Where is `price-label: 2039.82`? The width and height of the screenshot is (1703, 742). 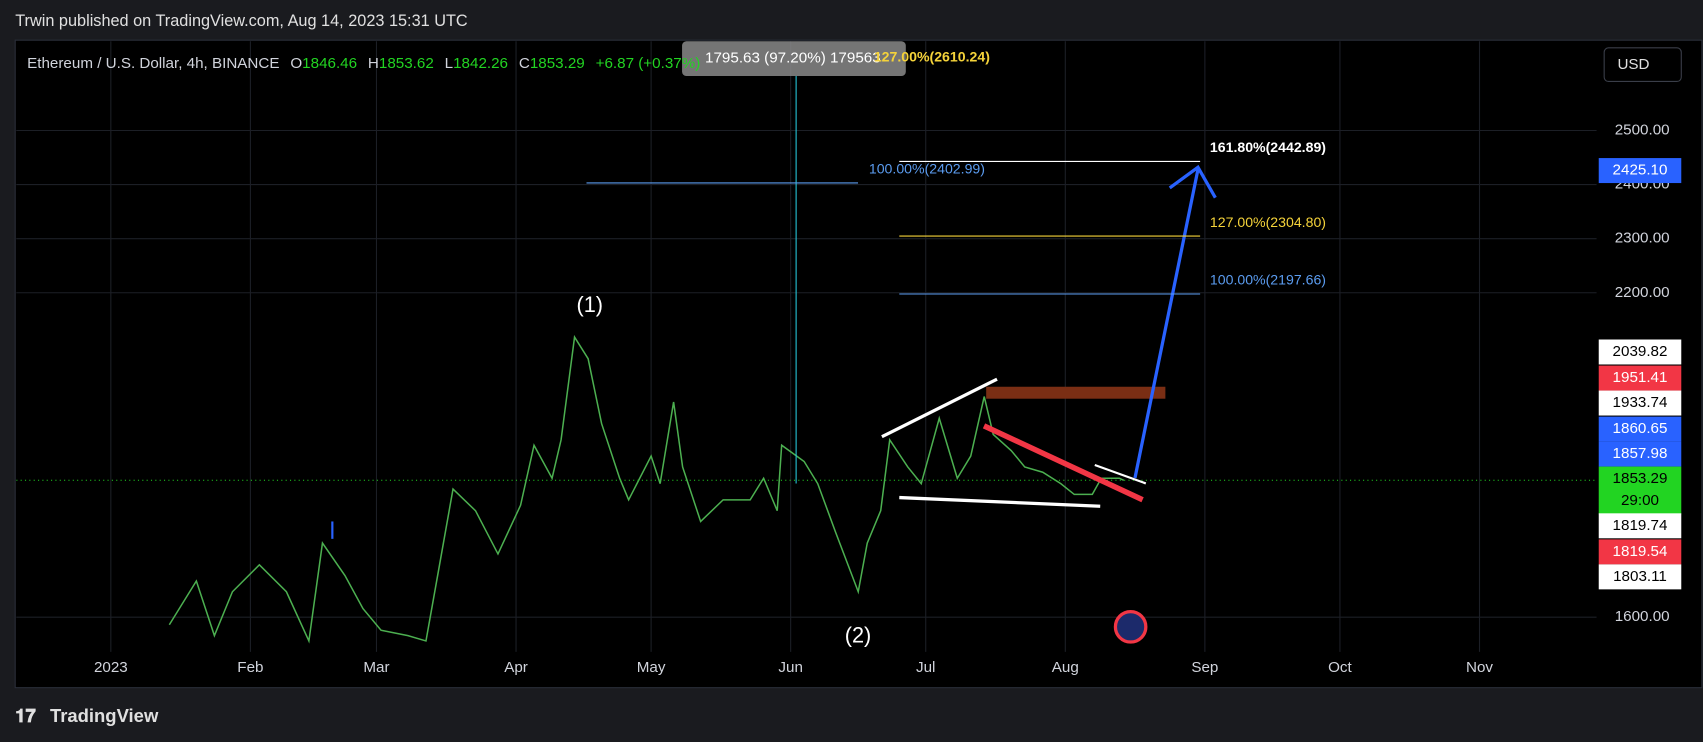 price-label: 2039.82 is located at coordinates (1640, 351).